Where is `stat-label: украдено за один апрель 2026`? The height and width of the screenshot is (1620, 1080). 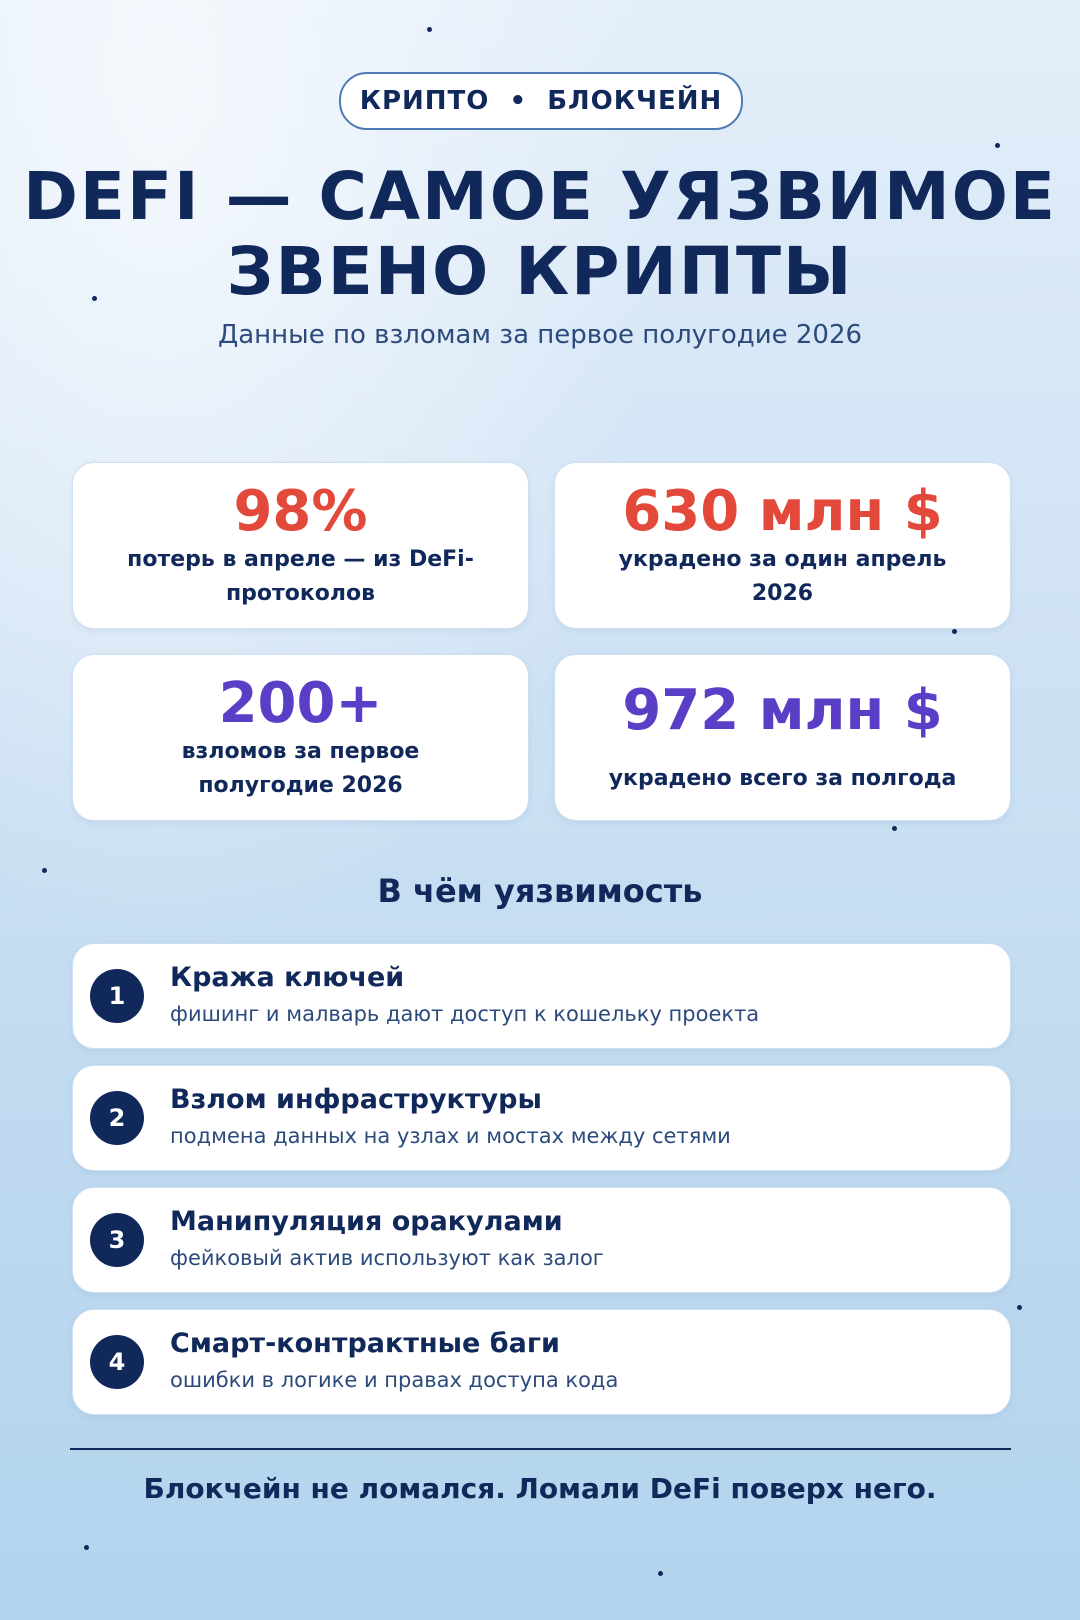 stat-label: украдено за один апрель 2026 is located at coordinates (782, 576).